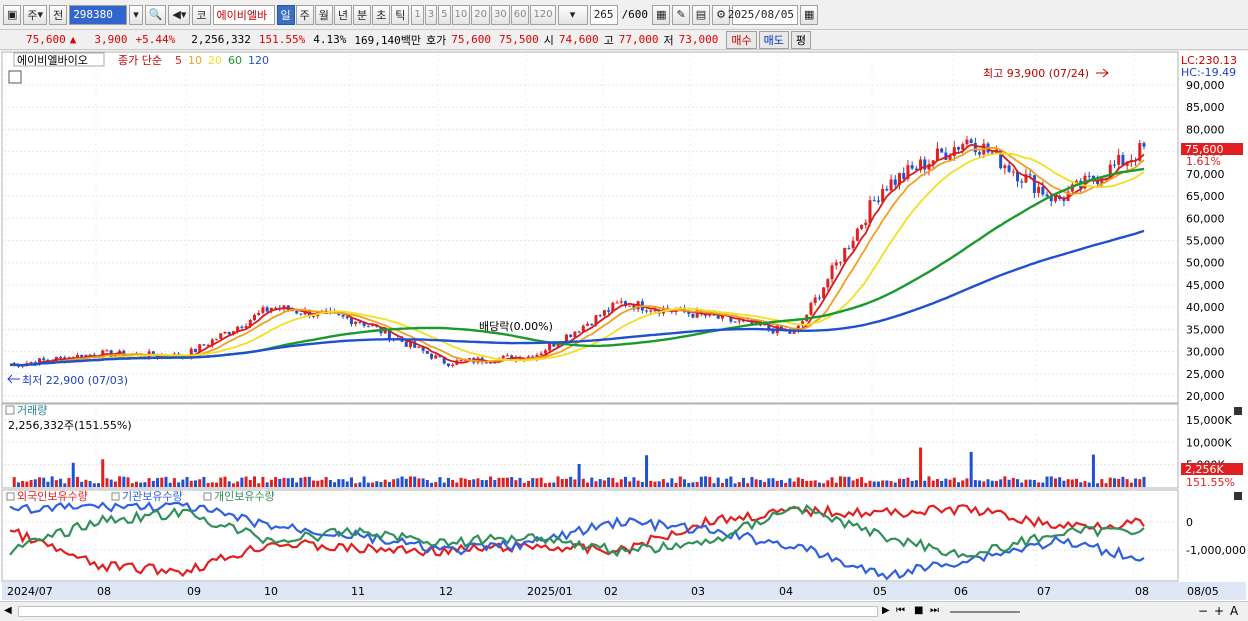 This screenshot has height=621, width=1248. I want to click on interval-button: 30, so click(500, 14).